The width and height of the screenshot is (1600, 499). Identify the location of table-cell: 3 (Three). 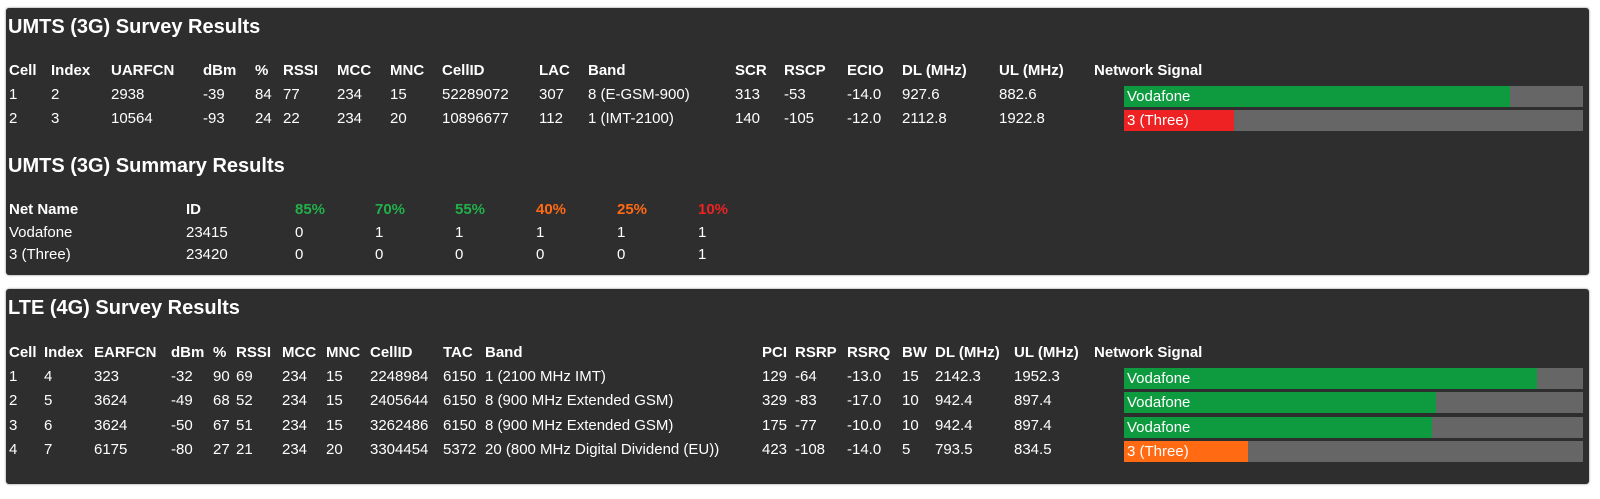
(40, 254).